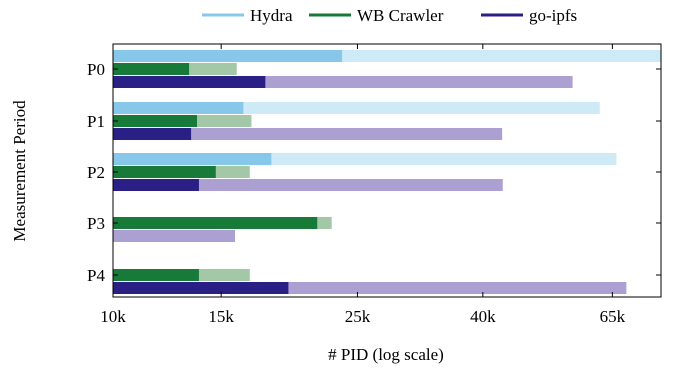 The image size is (678, 371). What do you see at coordinates (174, 236) in the screenshot?
I see `bar-go-ipfs-p3-total` at bounding box center [174, 236].